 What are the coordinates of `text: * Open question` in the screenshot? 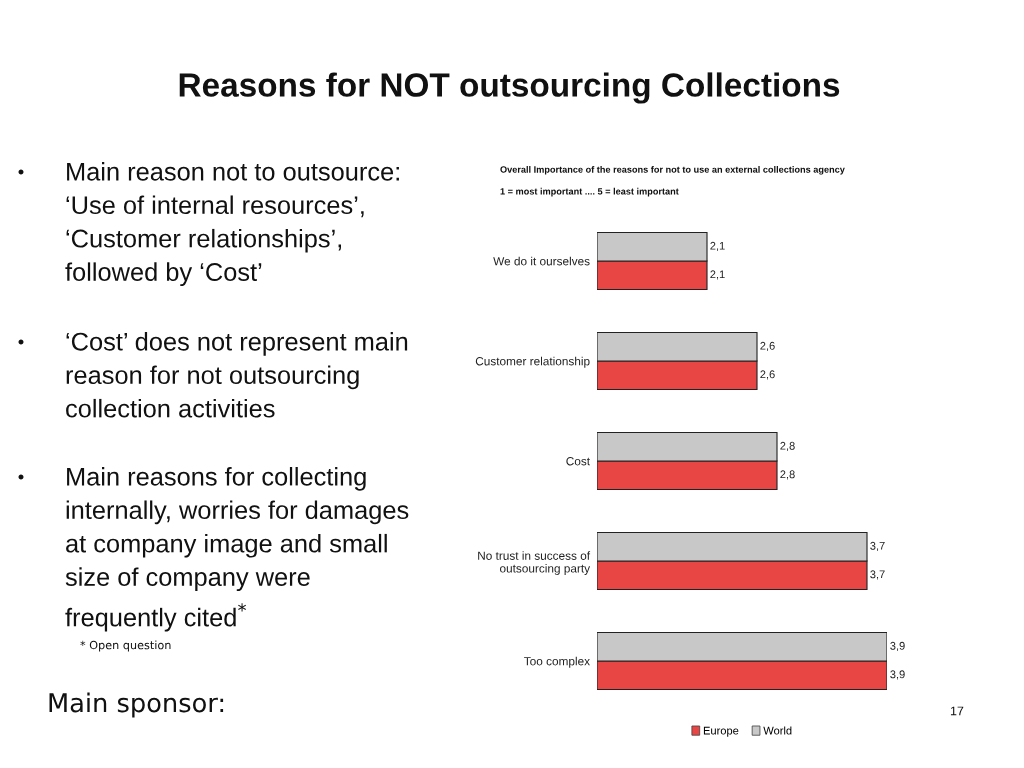 It's located at (125, 646).